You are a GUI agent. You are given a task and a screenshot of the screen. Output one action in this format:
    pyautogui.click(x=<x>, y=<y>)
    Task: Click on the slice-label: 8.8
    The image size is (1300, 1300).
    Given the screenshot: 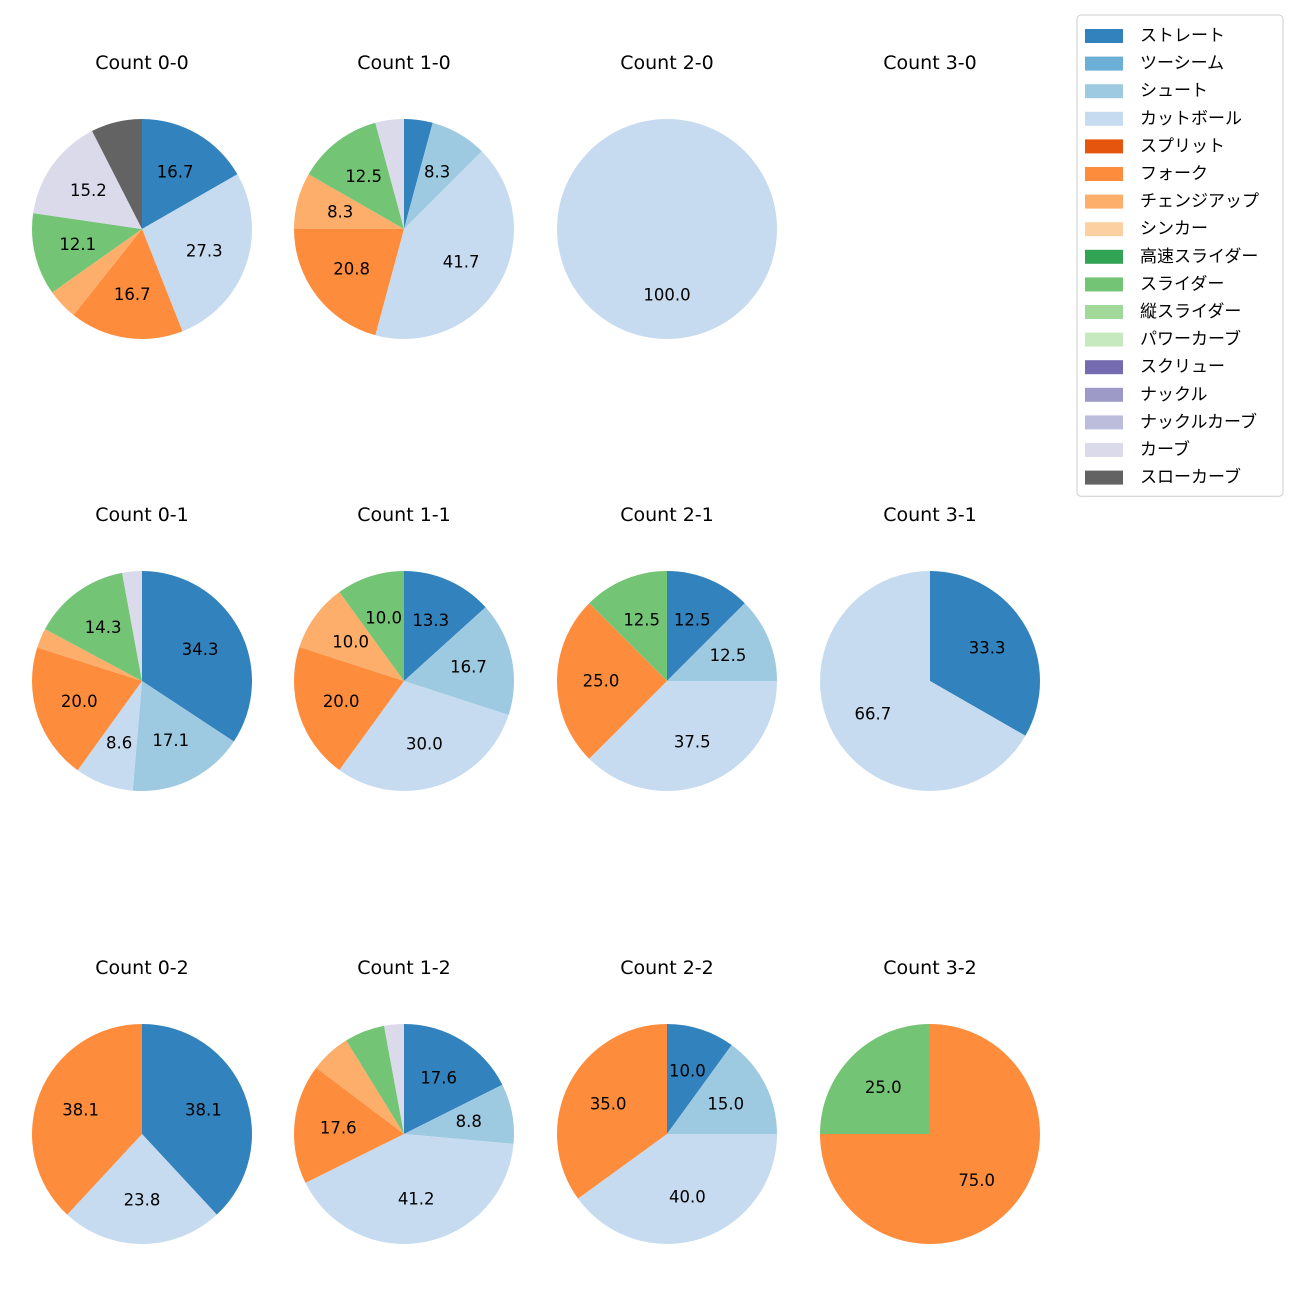 What is the action you would take?
    pyautogui.click(x=469, y=1121)
    